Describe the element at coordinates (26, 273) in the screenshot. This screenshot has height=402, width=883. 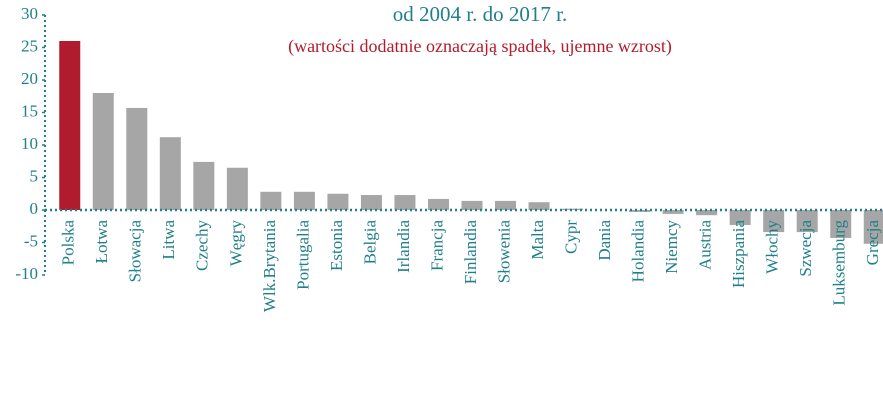
I see `y-tick-label: -10` at that location.